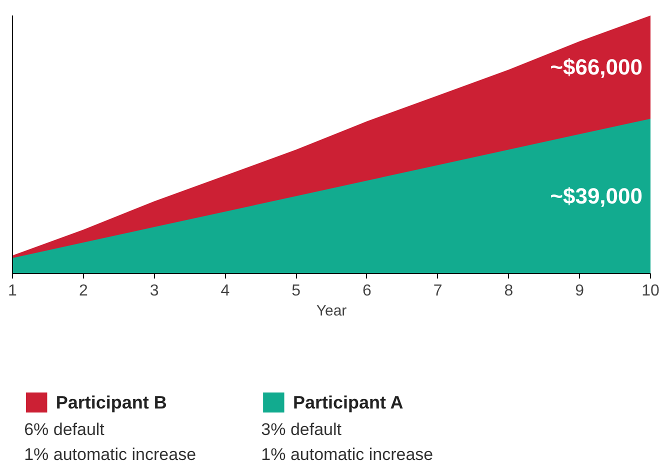  I want to click on x-tick-label: 4, so click(225, 291).